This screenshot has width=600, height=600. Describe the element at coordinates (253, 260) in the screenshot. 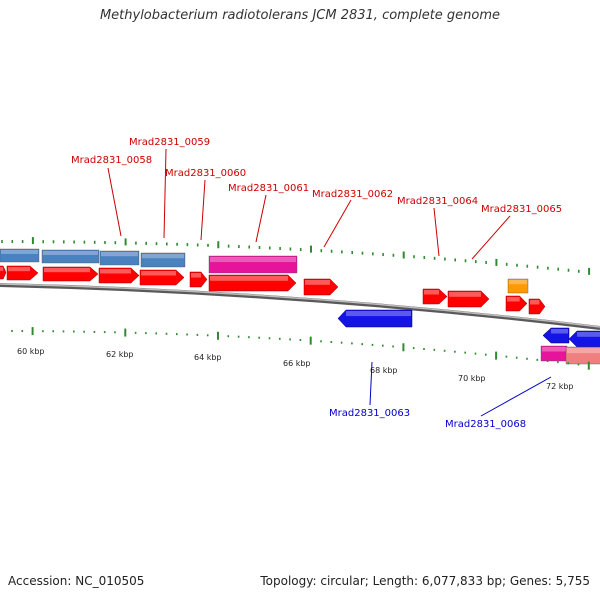

I see `magenta-gene-1-shine` at that location.